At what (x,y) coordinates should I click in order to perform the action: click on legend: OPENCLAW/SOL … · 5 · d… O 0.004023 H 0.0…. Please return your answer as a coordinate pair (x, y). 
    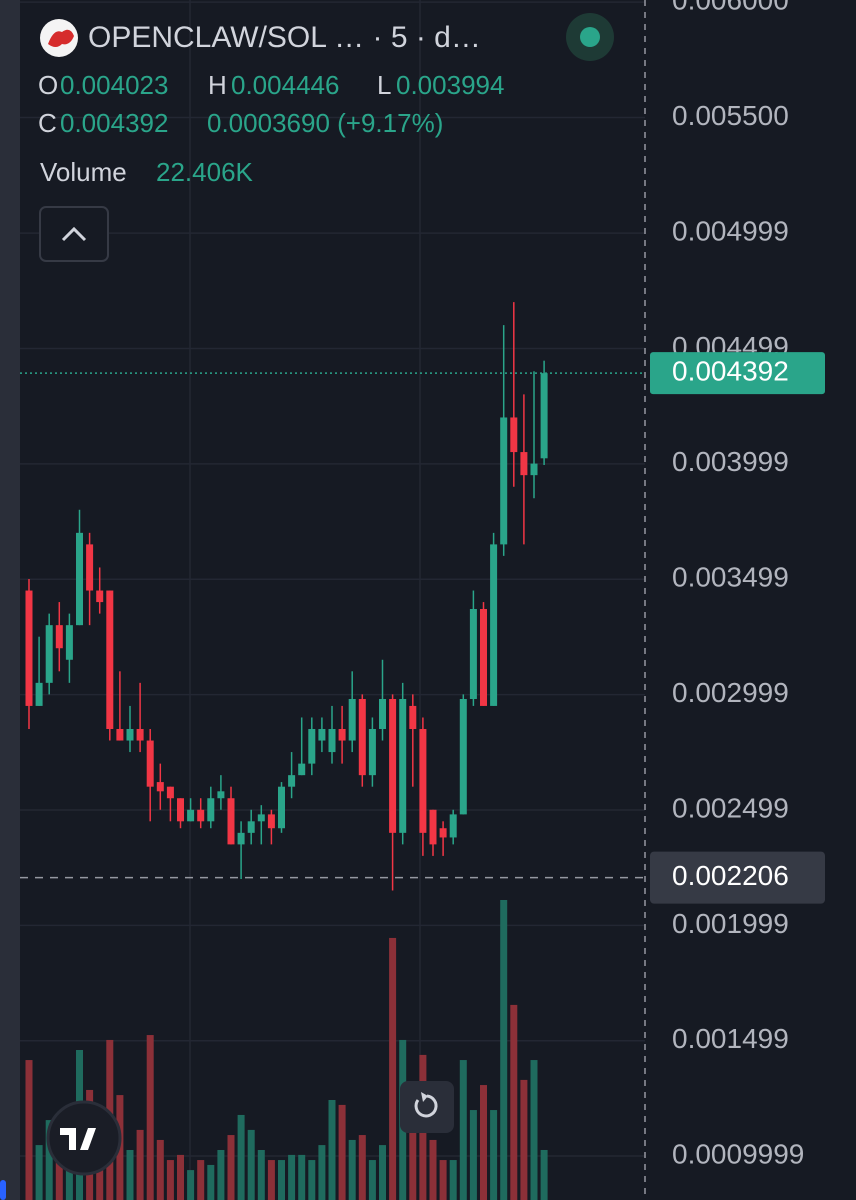
    Looking at the image, I should click on (326, 137).